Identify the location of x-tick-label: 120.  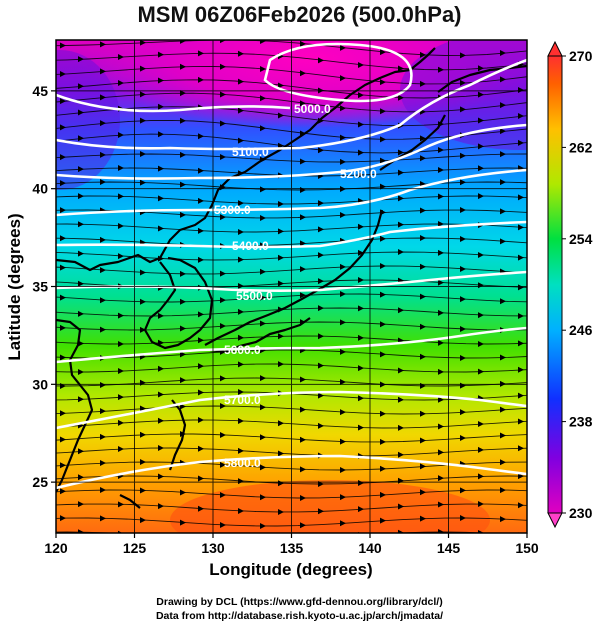
(56, 548).